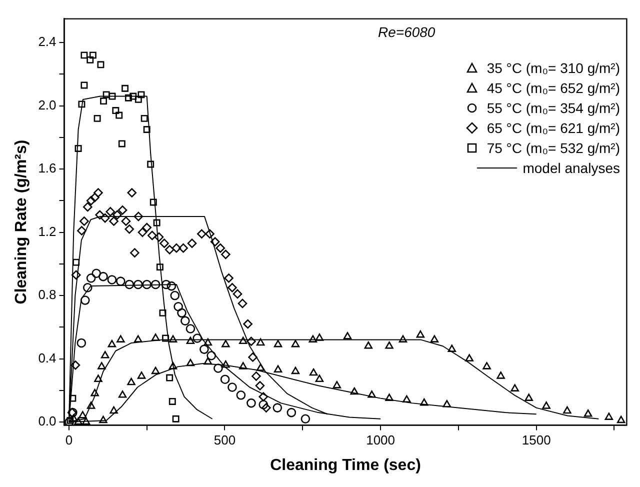  What do you see at coordinates (407, 32) in the screenshot?
I see `annotation: Re=6080` at bounding box center [407, 32].